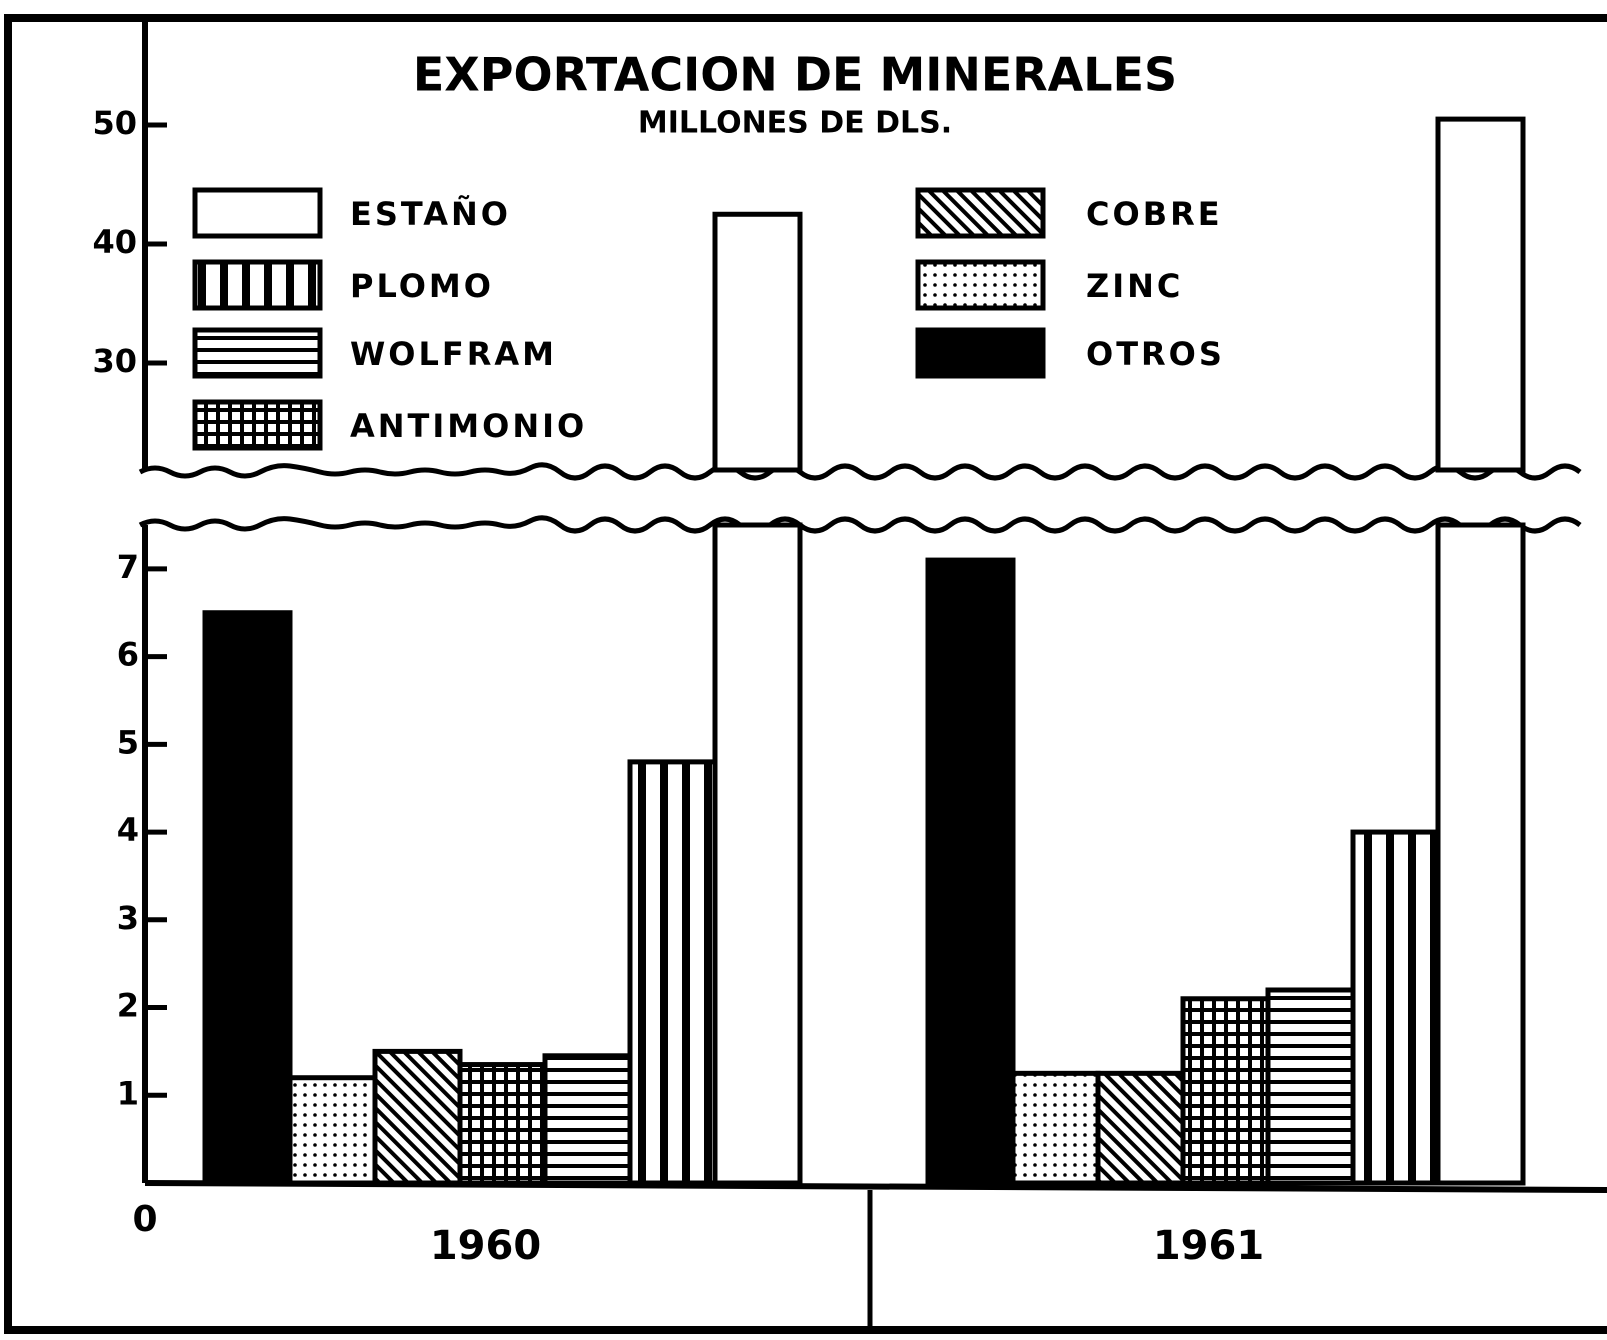 The height and width of the screenshot is (1340, 1607). Describe the element at coordinates (128, 918) in the screenshot. I see `y-tick-label: 3` at that location.